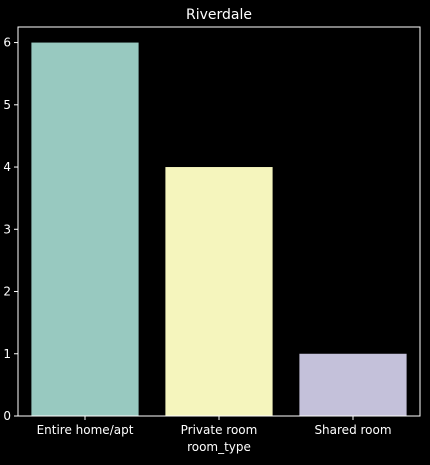 This screenshot has width=430, height=465. I want to click on y-tick-label-1: 1, so click(7, 354).